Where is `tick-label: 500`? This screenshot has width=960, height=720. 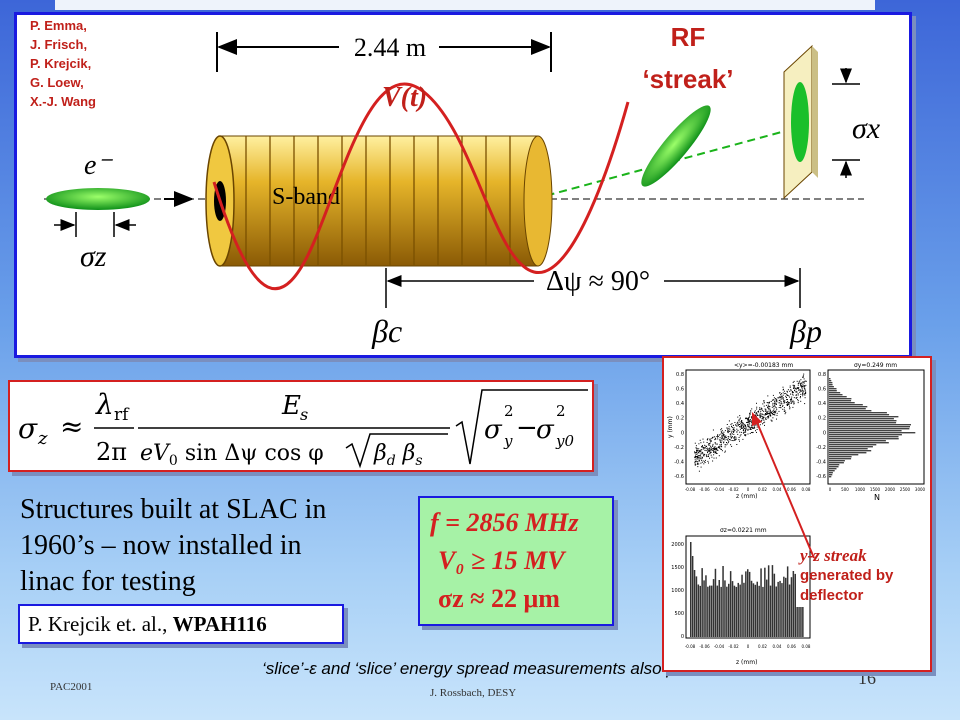
tick-label: 500 is located at coordinates (679, 614).